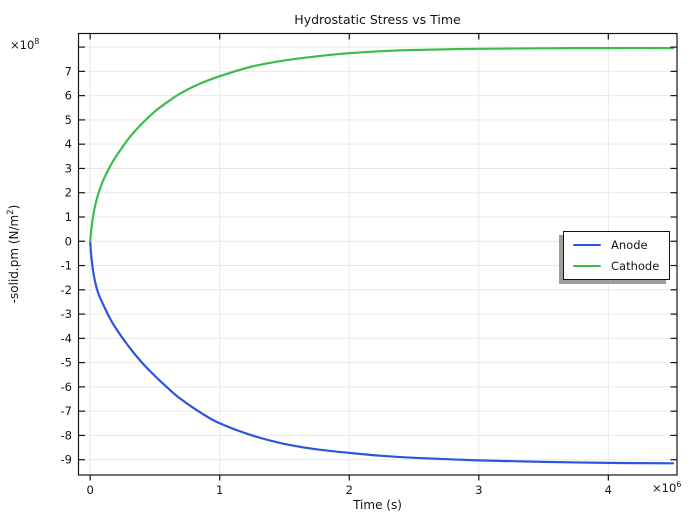  I want to click on legend-item-cathode: Cathode, so click(616, 266).